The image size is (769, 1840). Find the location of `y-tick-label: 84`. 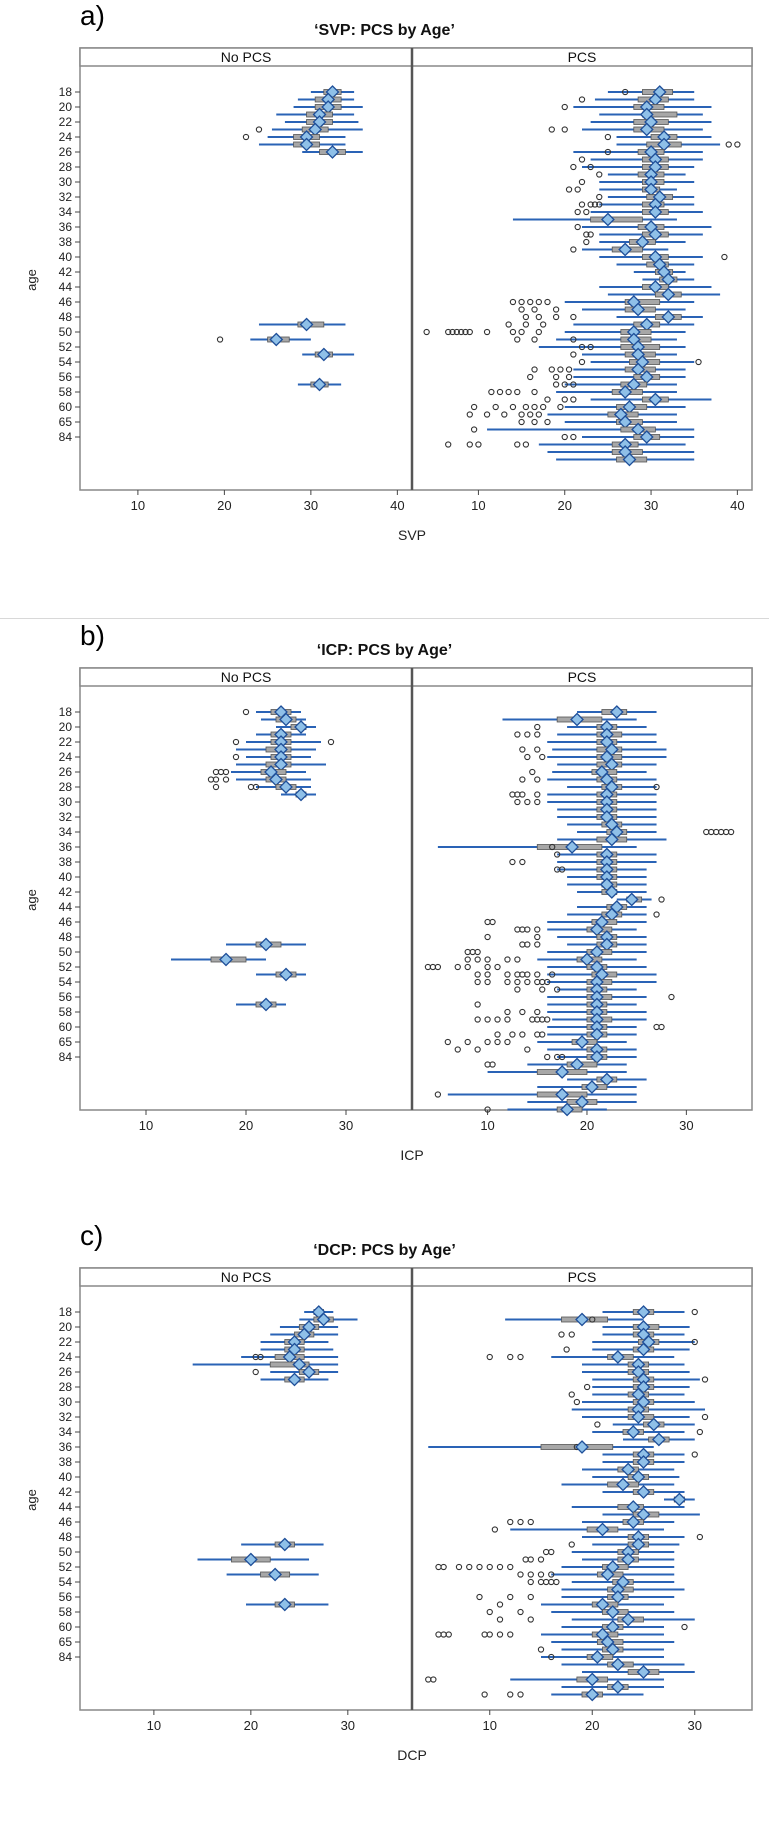

y-tick-label: 84 is located at coordinates (66, 437).